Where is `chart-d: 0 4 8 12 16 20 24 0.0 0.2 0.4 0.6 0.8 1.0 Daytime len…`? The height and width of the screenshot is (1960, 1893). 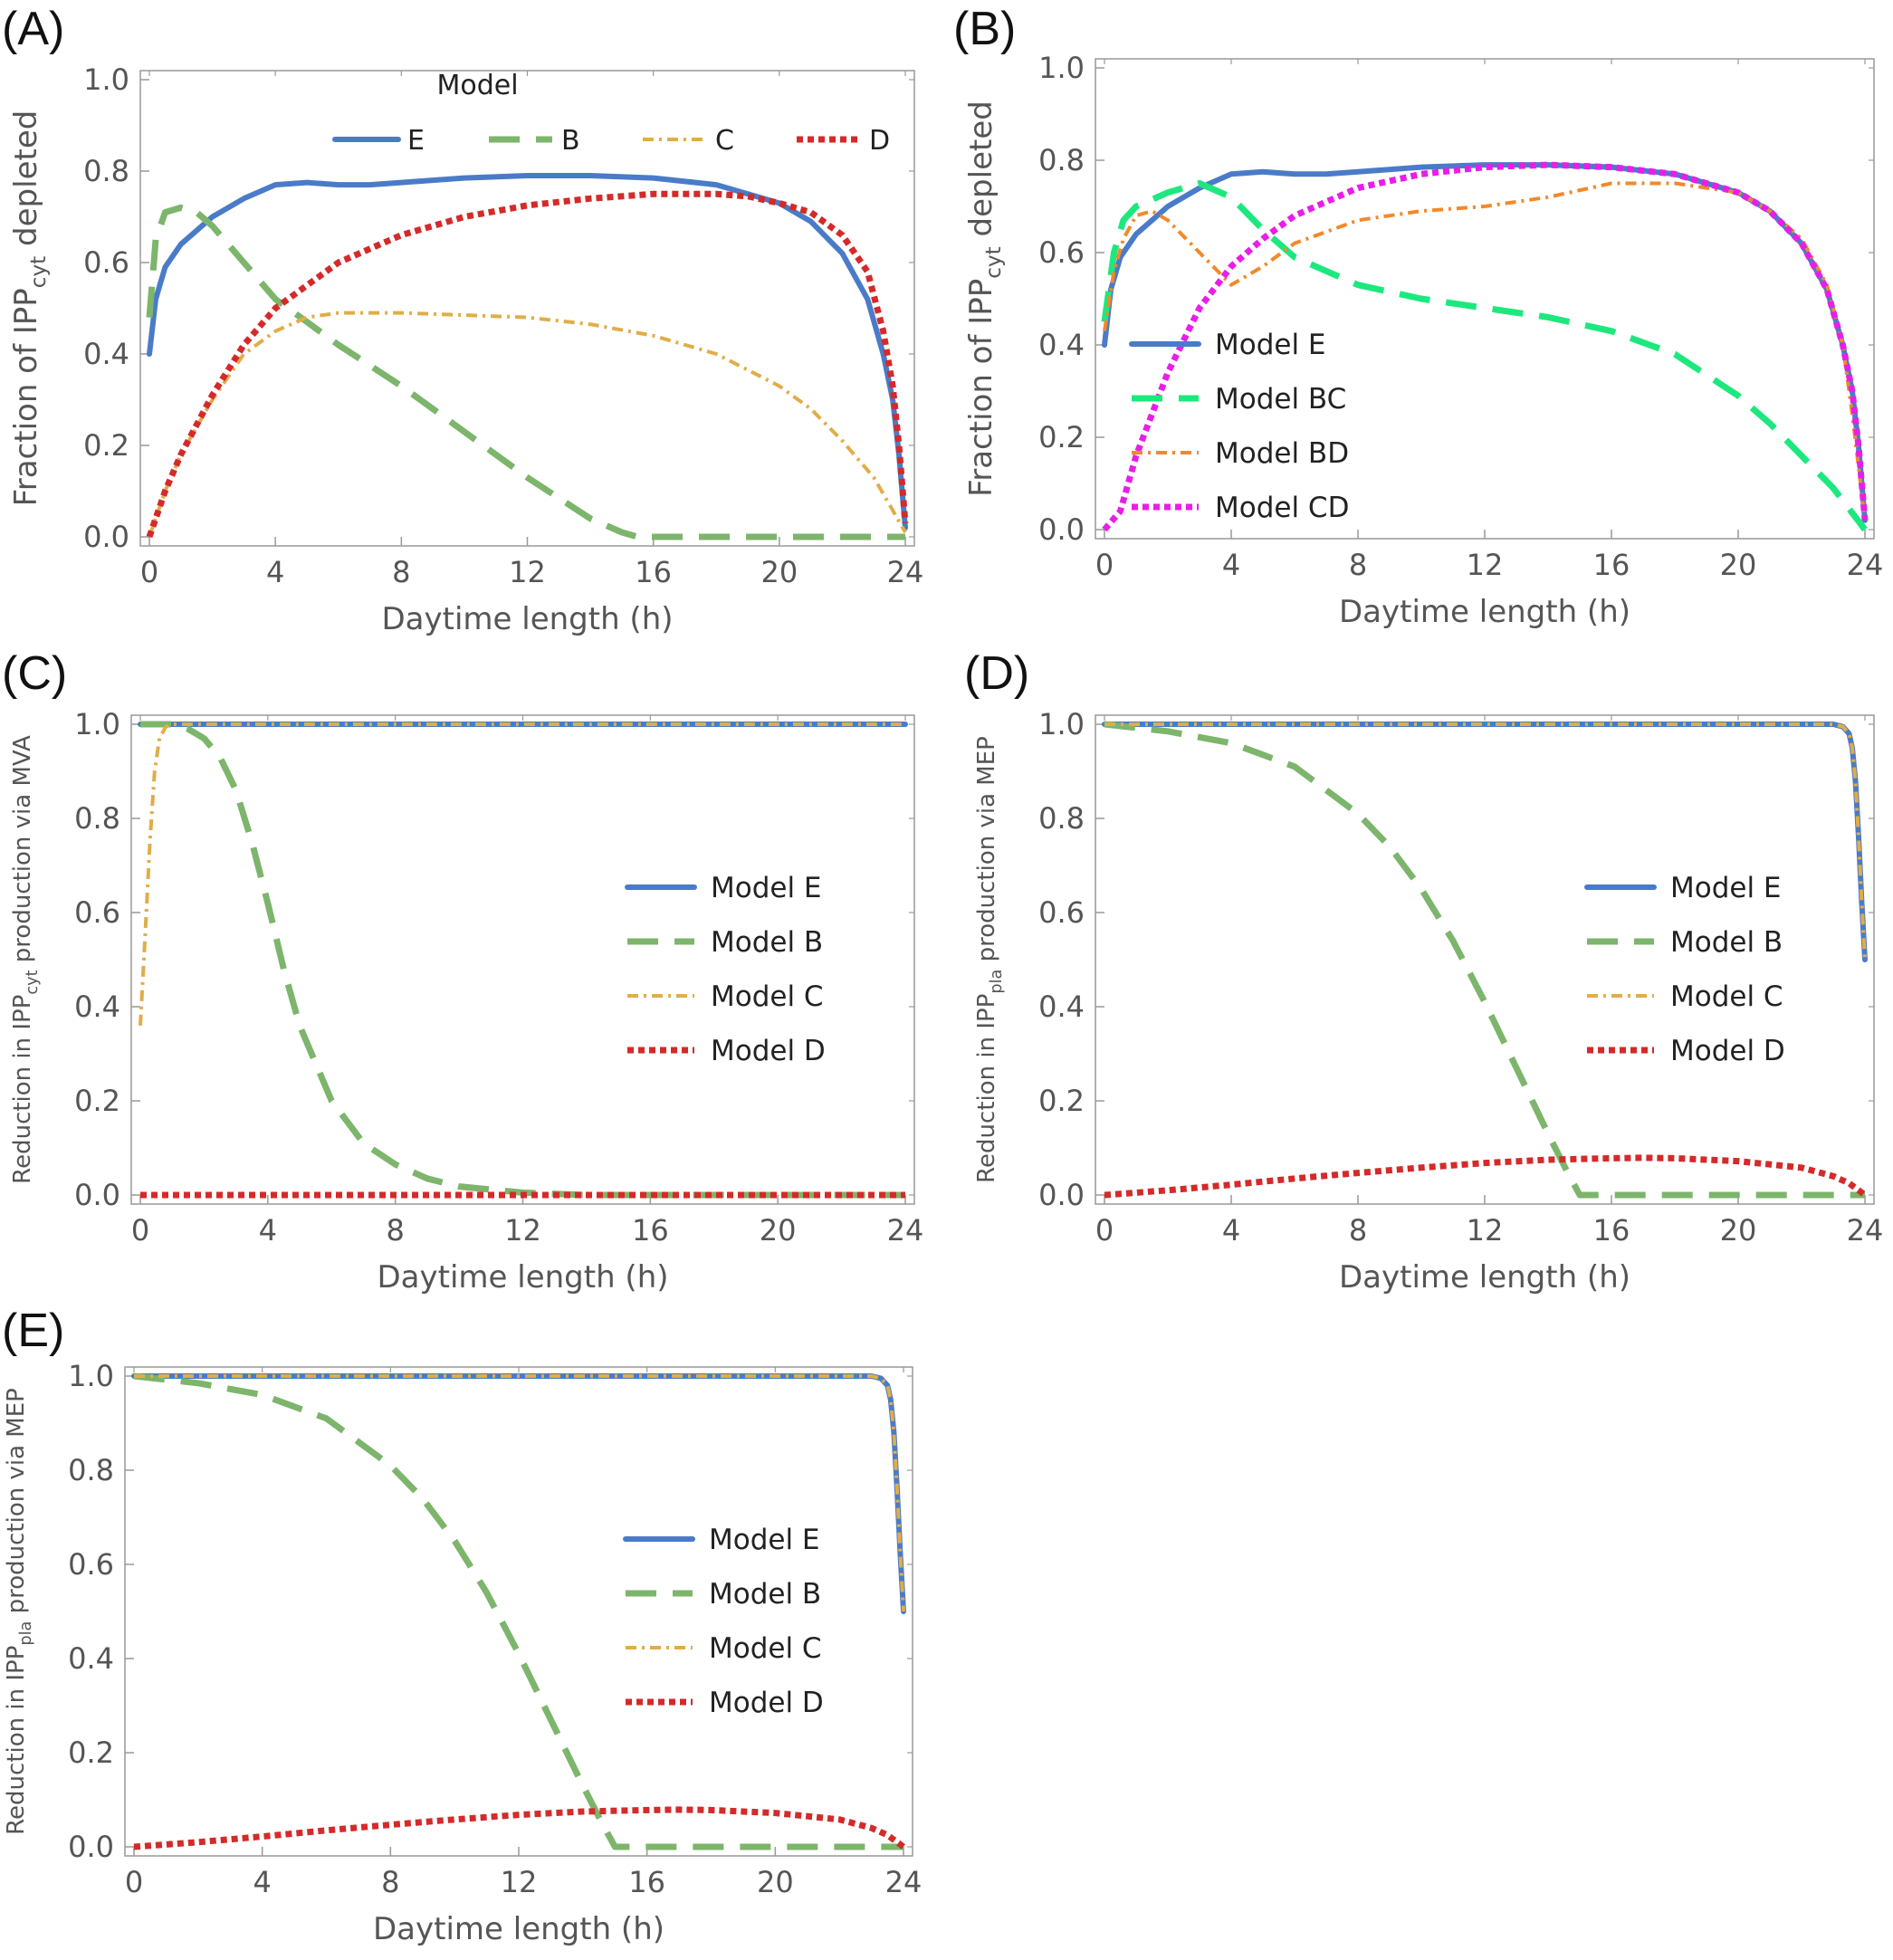 chart-d: 0 4 8 12 16 20 24 0.0 0.2 0.4 0.6 0.8 1.0 Daytime len… is located at coordinates (1428, 1001).